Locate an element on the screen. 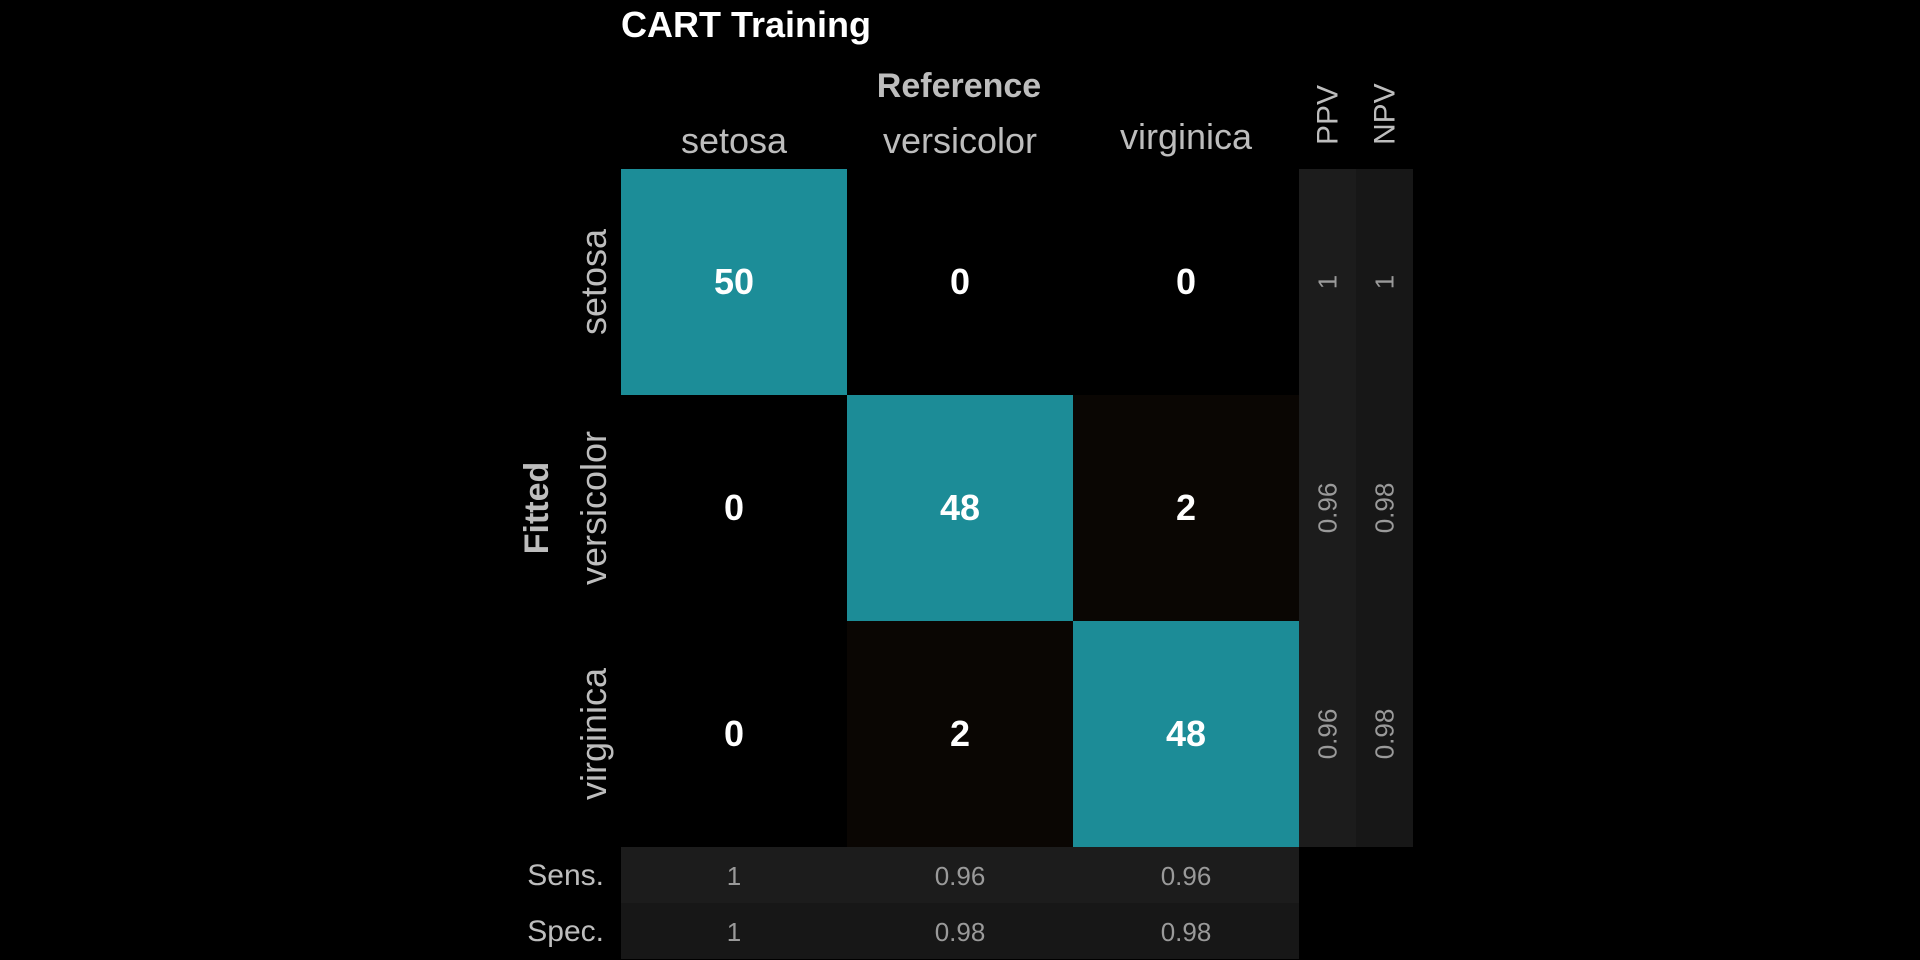  reference-label-versicolor: versicolor is located at coordinates (960, 140).